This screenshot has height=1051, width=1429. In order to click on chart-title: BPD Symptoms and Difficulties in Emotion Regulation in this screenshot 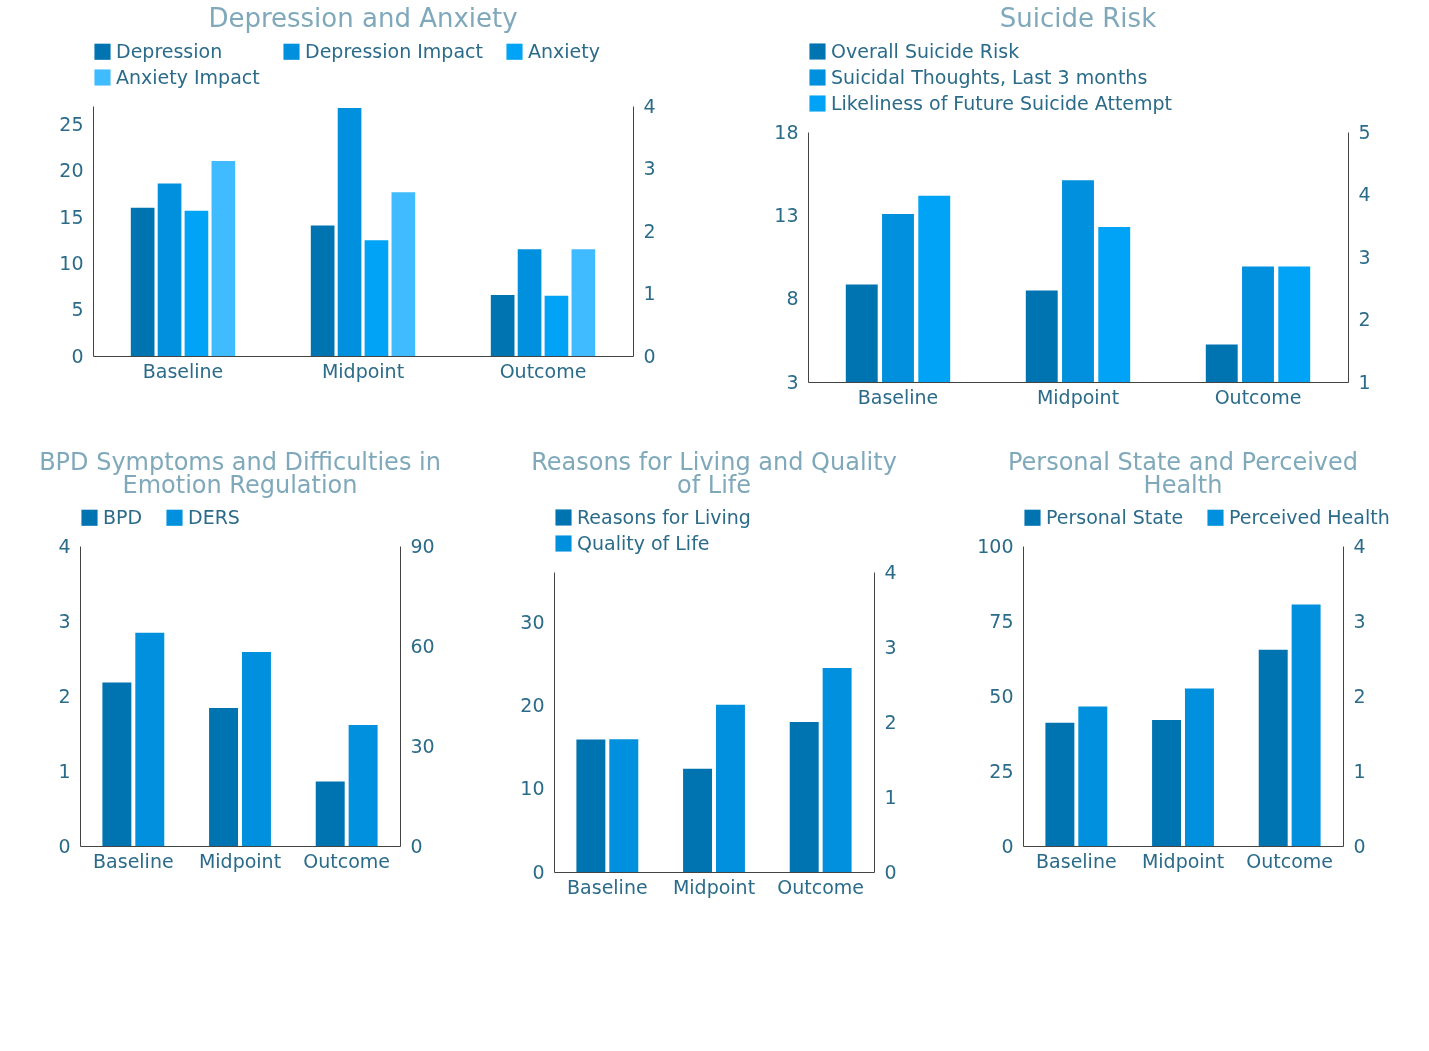, I will do `click(240, 473)`.